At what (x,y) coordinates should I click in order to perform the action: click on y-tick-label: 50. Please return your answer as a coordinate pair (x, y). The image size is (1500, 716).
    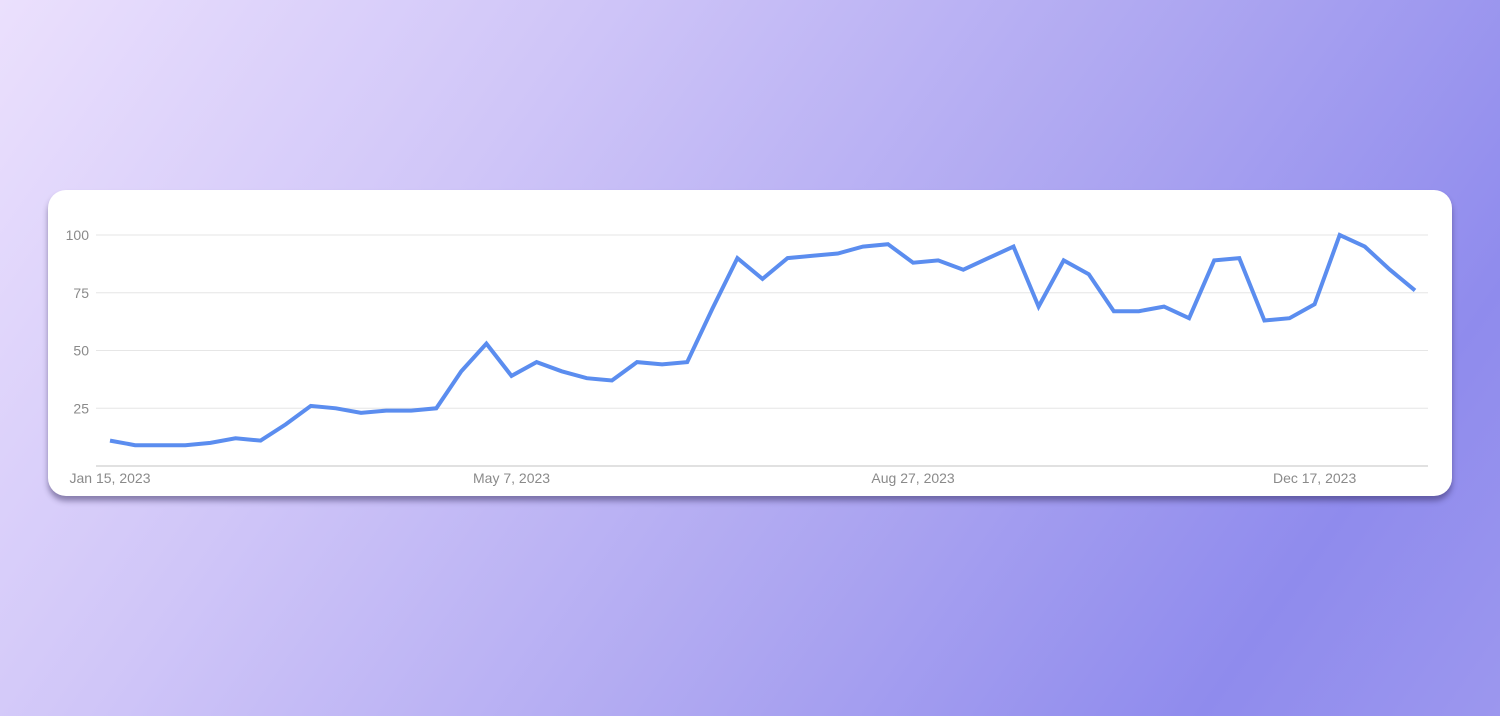
    Looking at the image, I should click on (81, 351).